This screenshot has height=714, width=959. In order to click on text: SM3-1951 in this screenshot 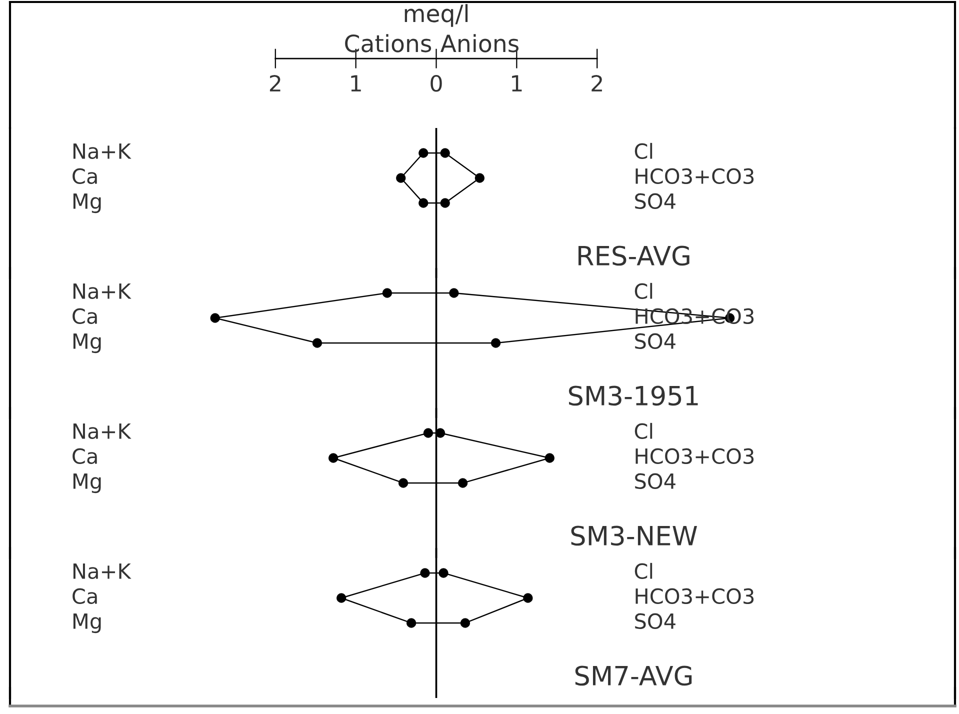, I will do `click(633, 396)`.